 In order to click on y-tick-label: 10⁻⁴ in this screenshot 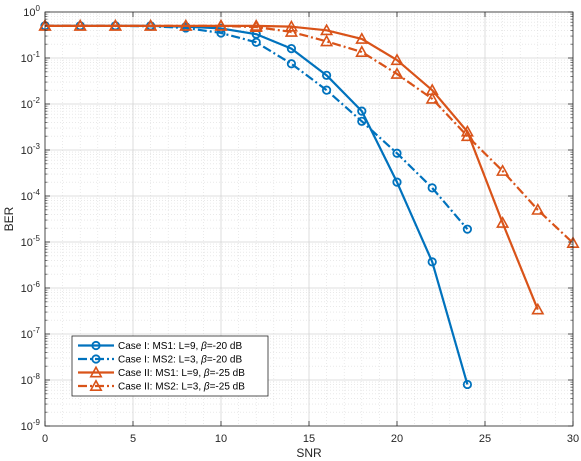, I will do `click(31, 195)`.